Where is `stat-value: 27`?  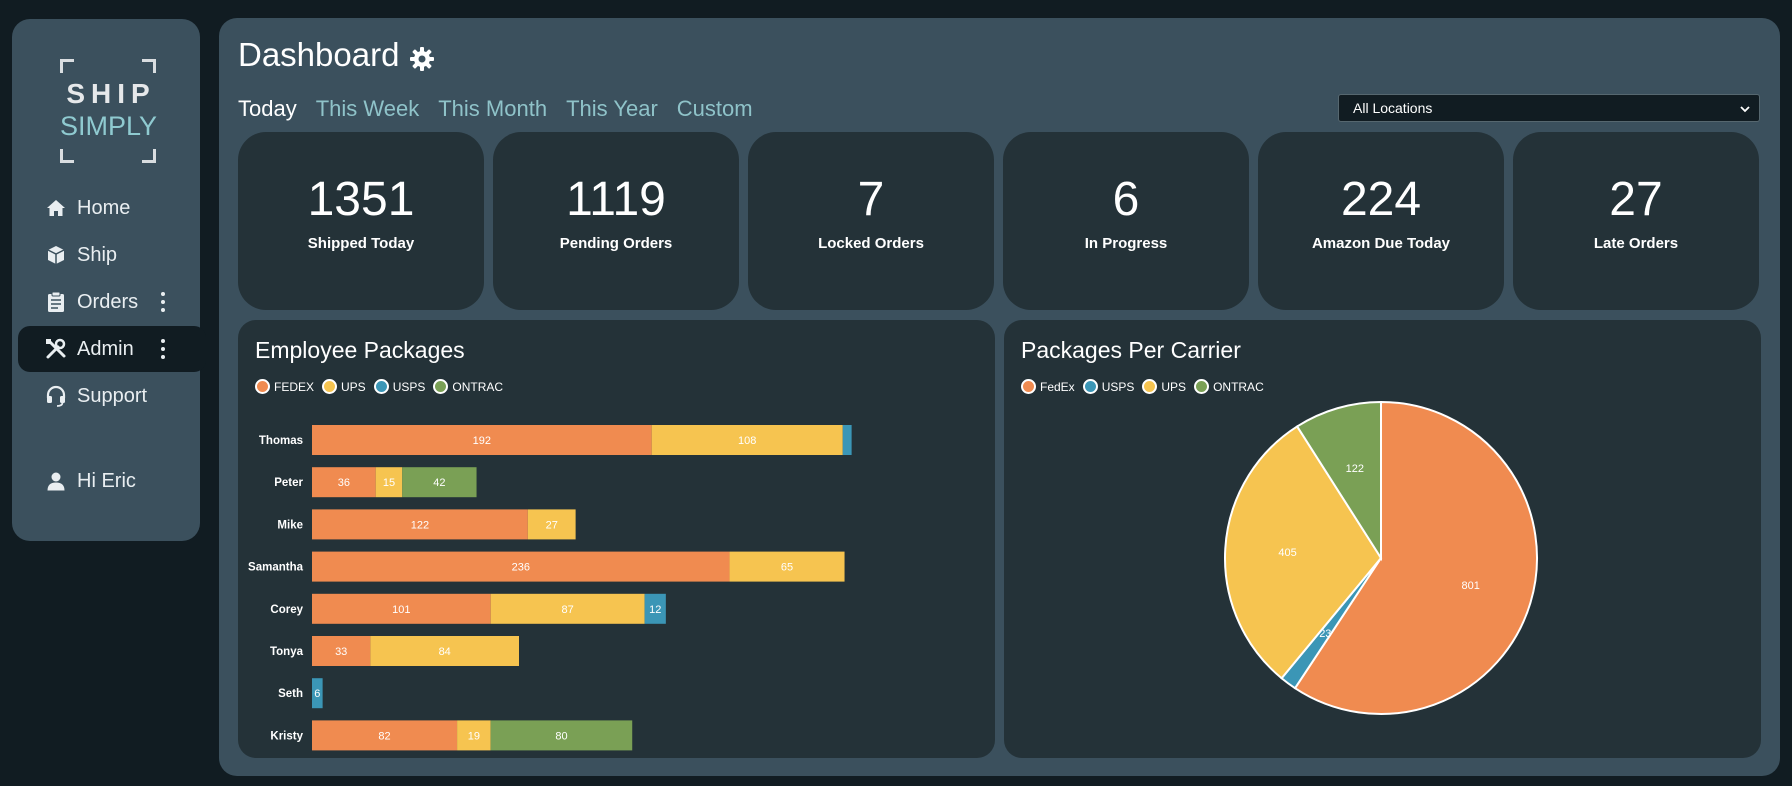
stat-value: 27 is located at coordinates (1636, 199).